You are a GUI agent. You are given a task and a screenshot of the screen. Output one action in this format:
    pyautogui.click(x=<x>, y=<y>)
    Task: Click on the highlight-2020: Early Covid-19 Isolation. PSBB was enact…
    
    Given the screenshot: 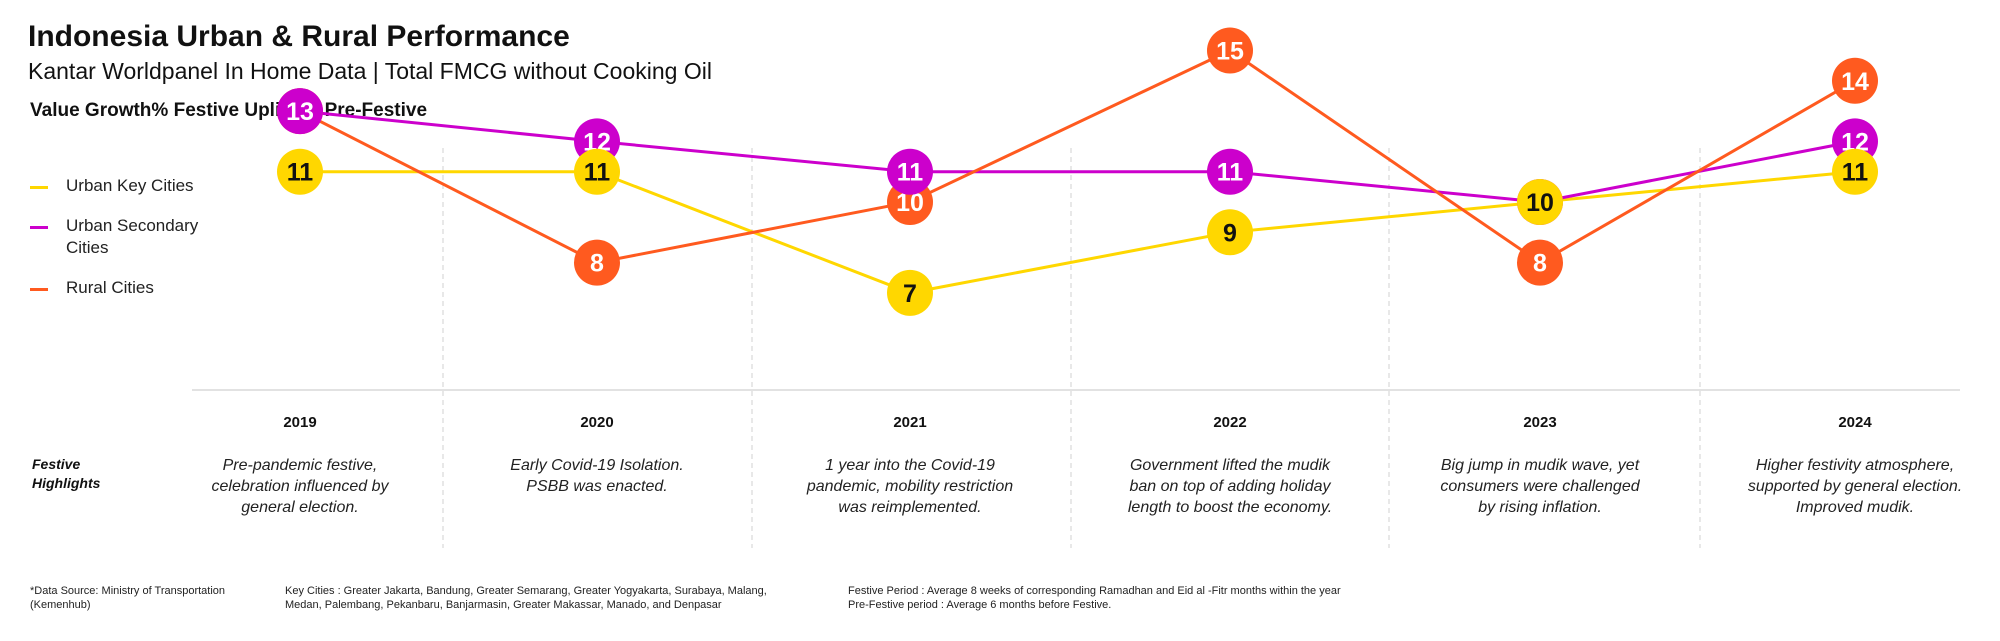 What is the action you would take?
    pyautogui.click(x=597, y=476)
    